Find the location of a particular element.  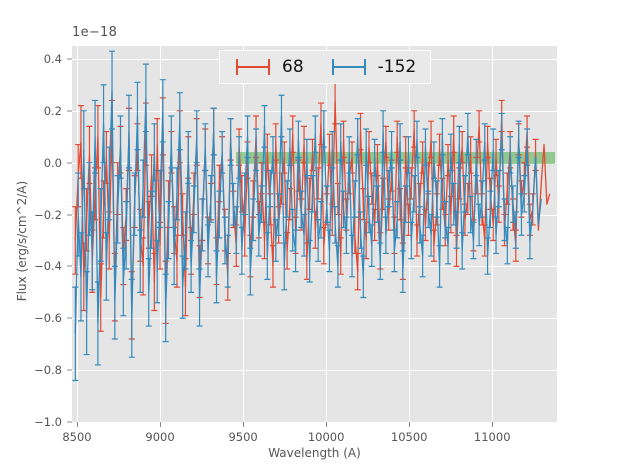

legend: 68 -152 is located at coordinates (325, 67).